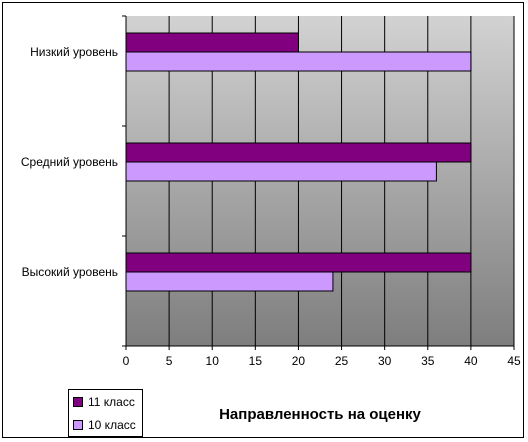  Describe the element at coordinates (471, 361) in the screenshot. I see `x-tick-label: 40` at that location.